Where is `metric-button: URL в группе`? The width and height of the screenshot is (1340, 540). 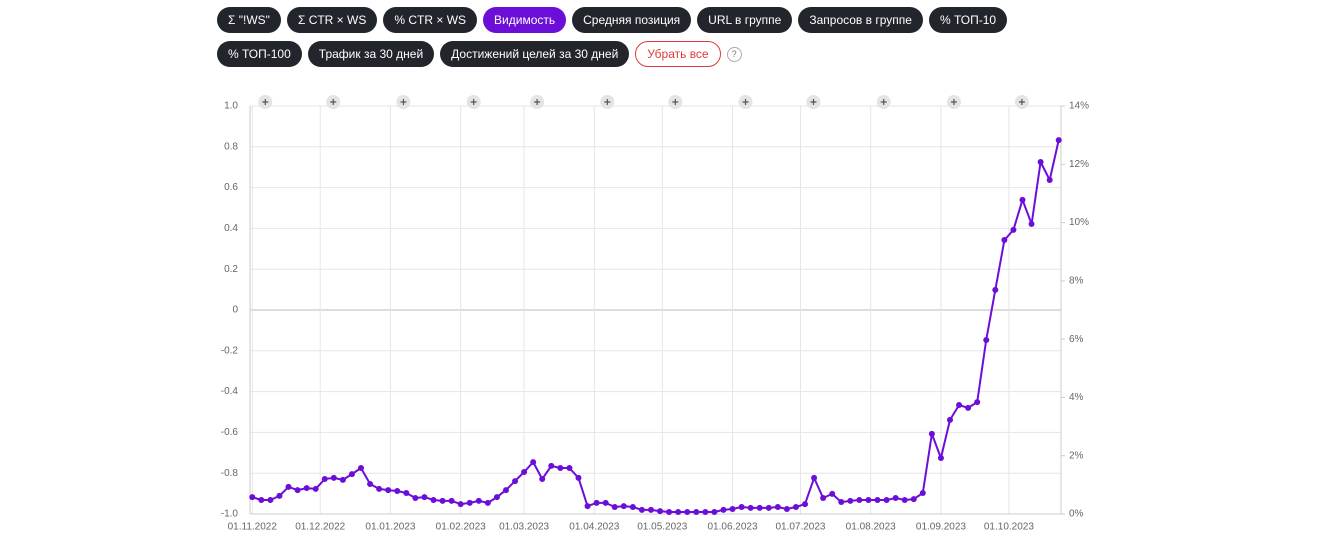
metric-button: URL в группе is located at coordinates (745, 20).